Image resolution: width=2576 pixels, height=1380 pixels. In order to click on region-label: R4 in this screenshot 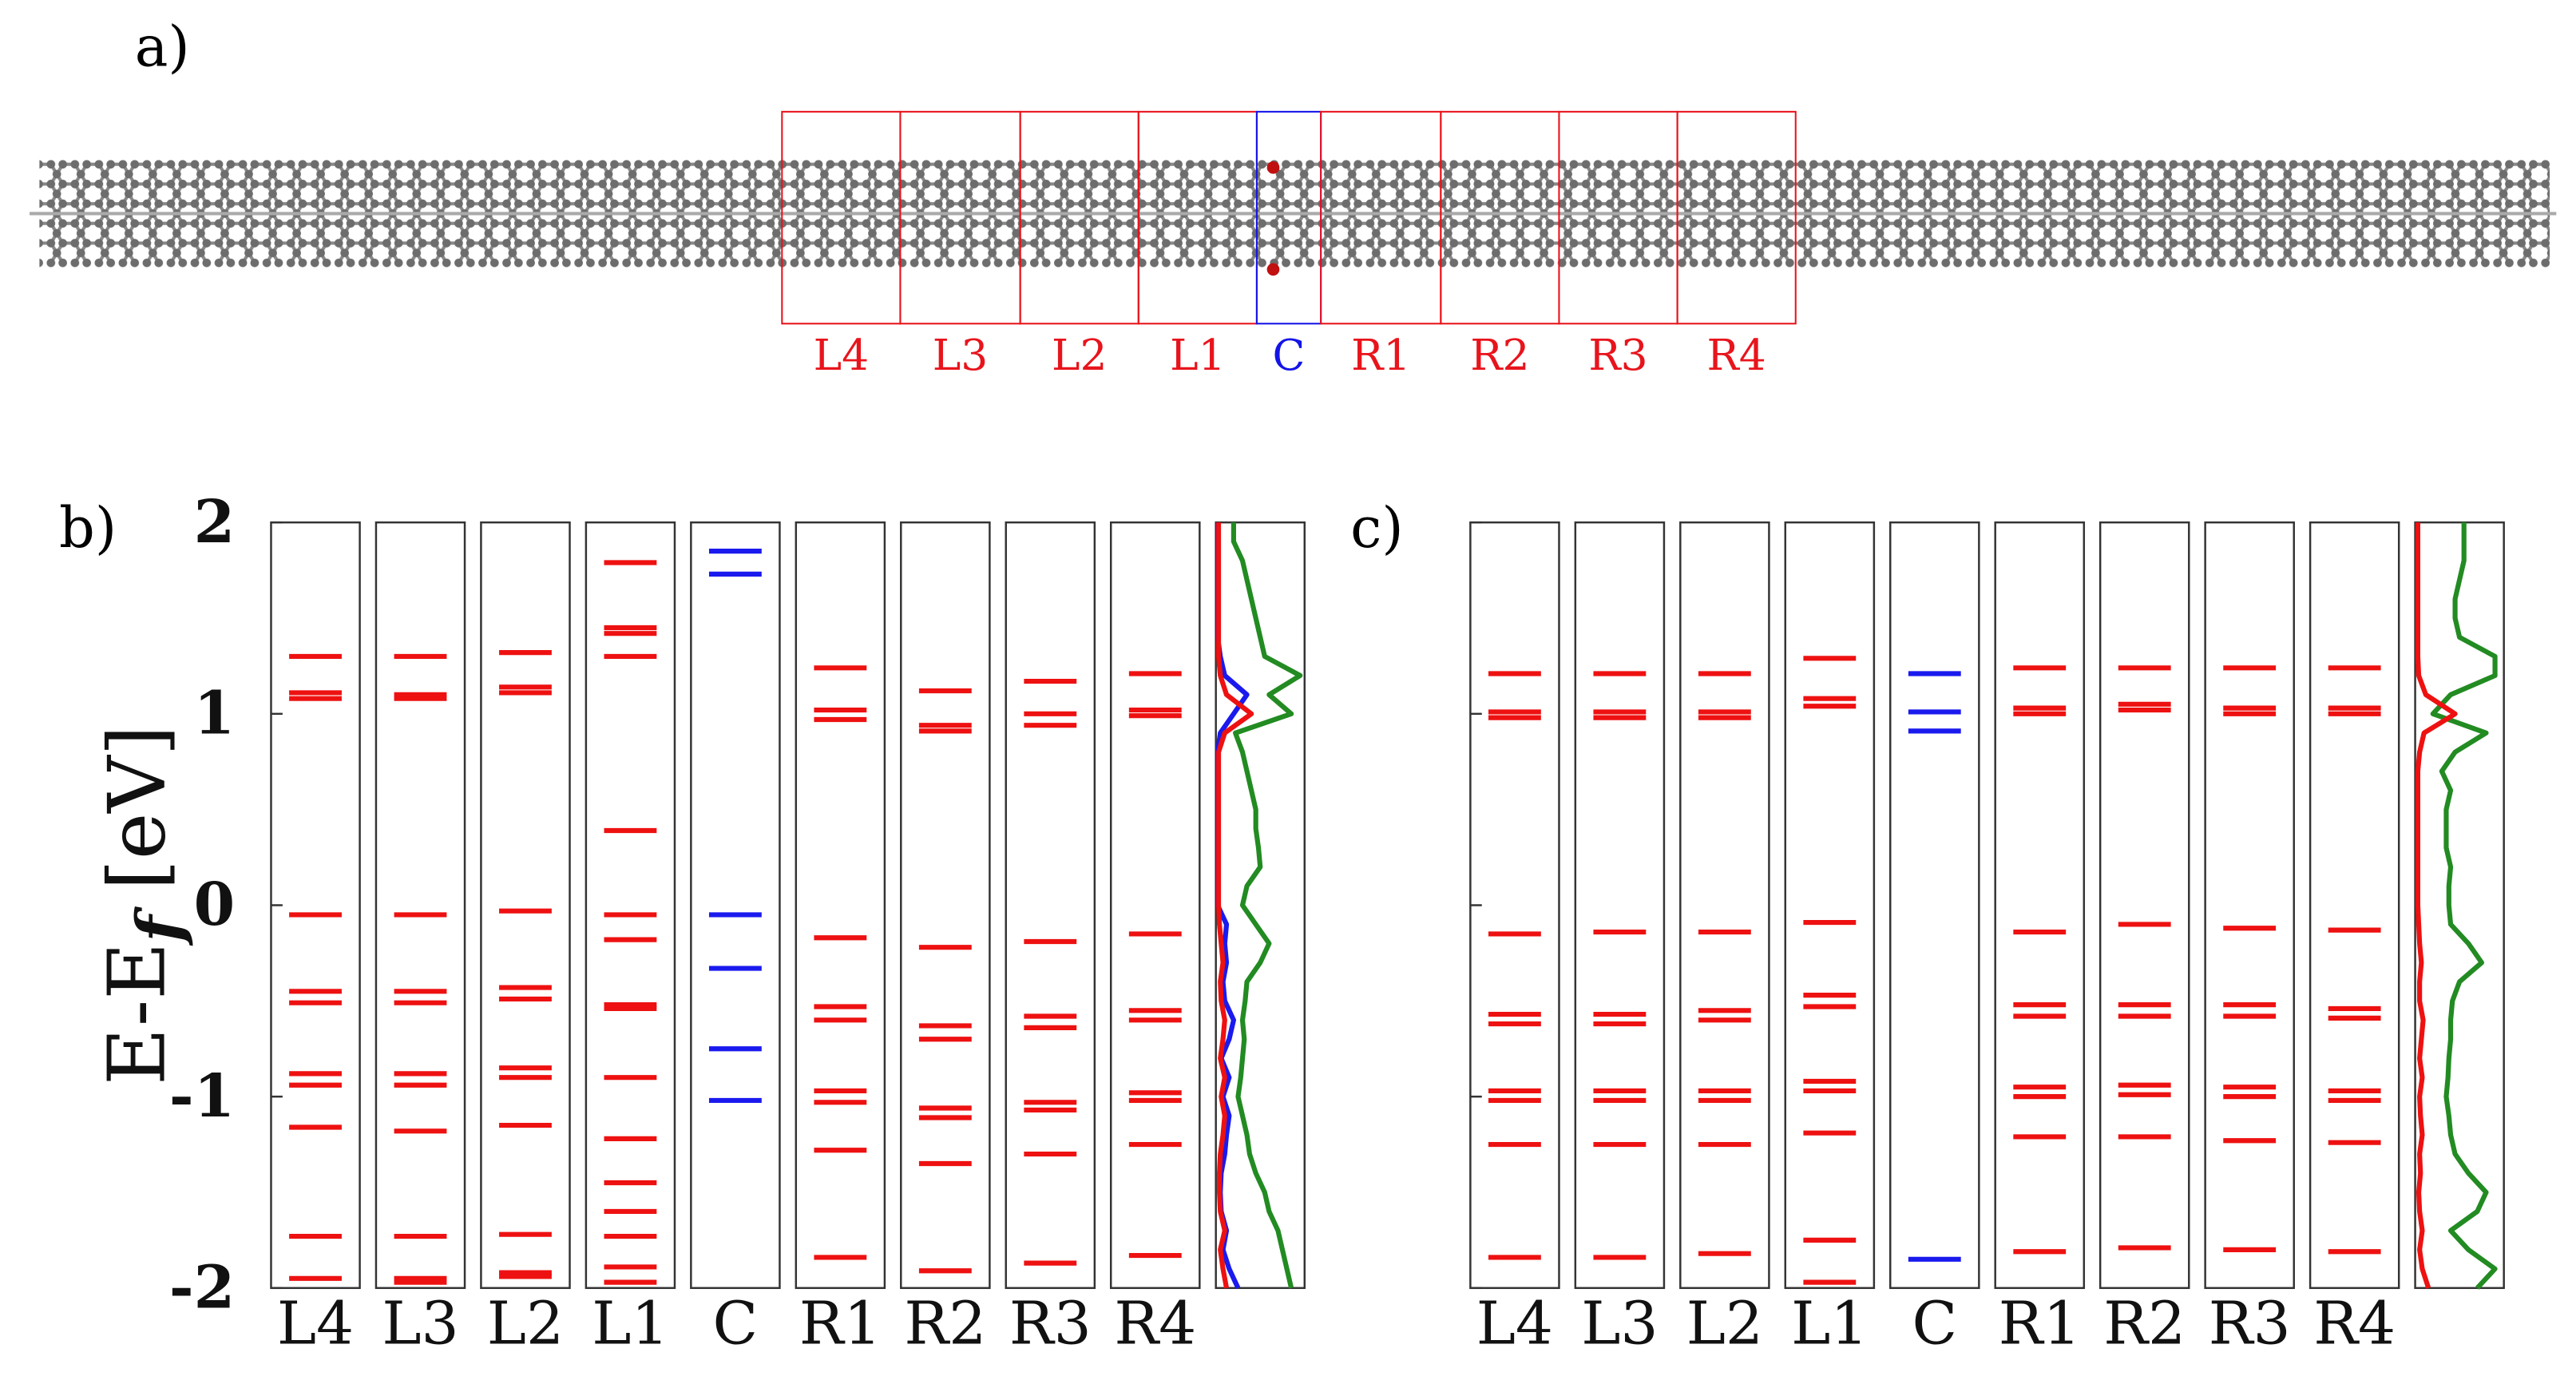, I will do `click(1736, 355)`.